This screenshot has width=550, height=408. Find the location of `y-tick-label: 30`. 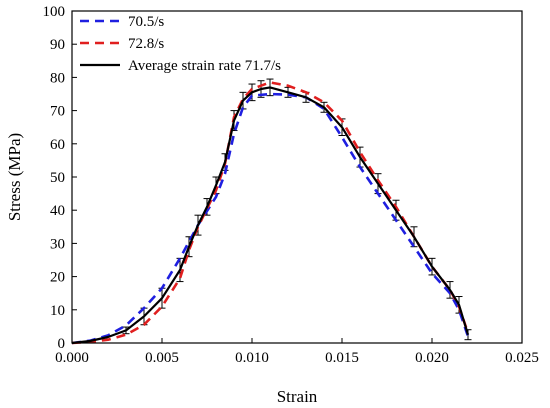

y-tick-label: 30 is located at coordinates (57, 244).